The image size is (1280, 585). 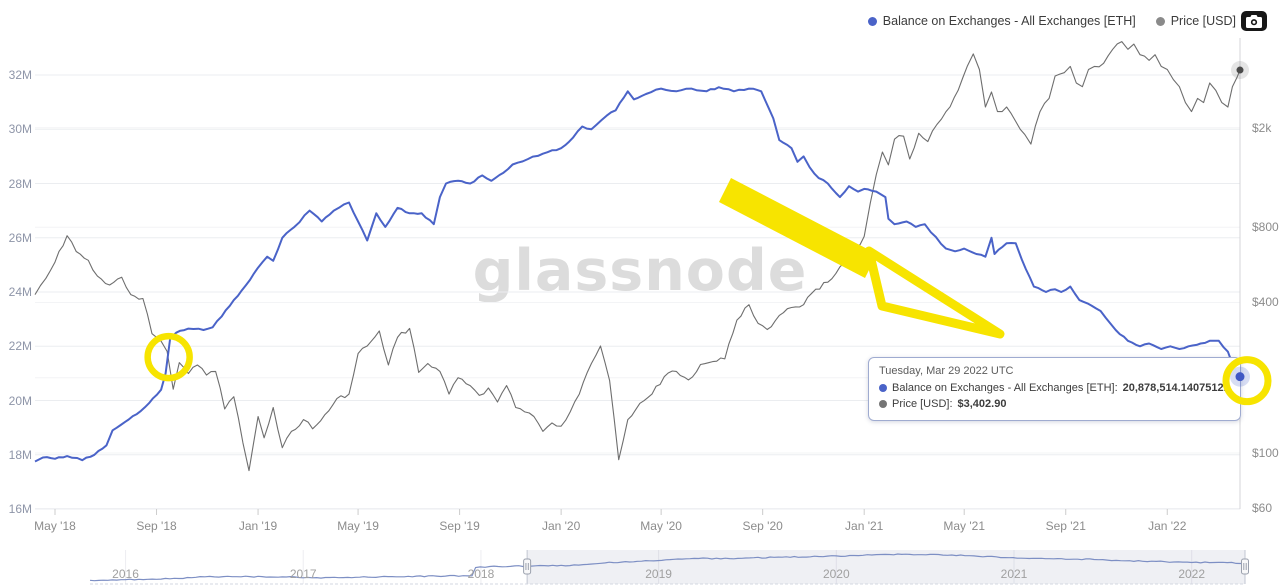 I want to click on y-axis-right-label: $800, so click(x=1265, y=227).